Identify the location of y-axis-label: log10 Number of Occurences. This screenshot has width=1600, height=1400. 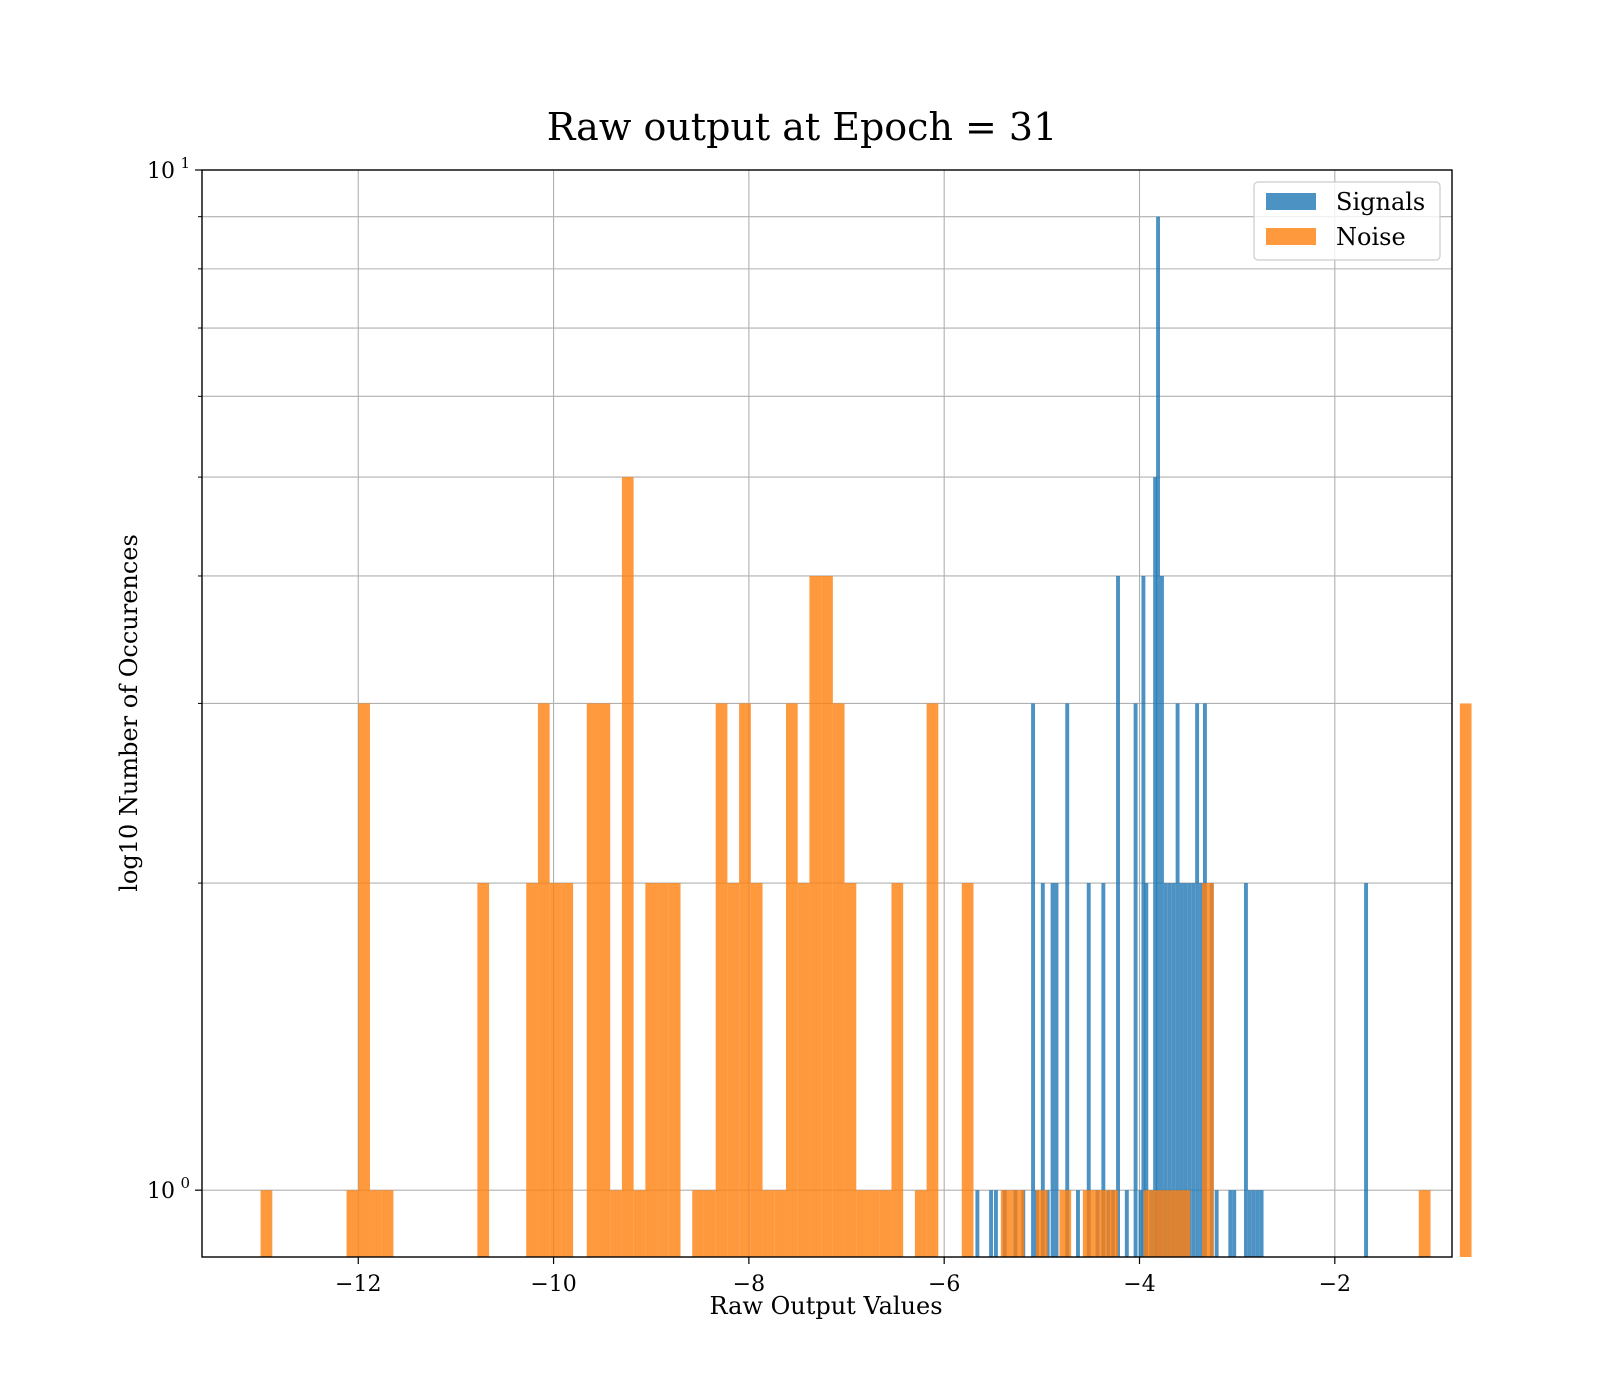
(129, 713).